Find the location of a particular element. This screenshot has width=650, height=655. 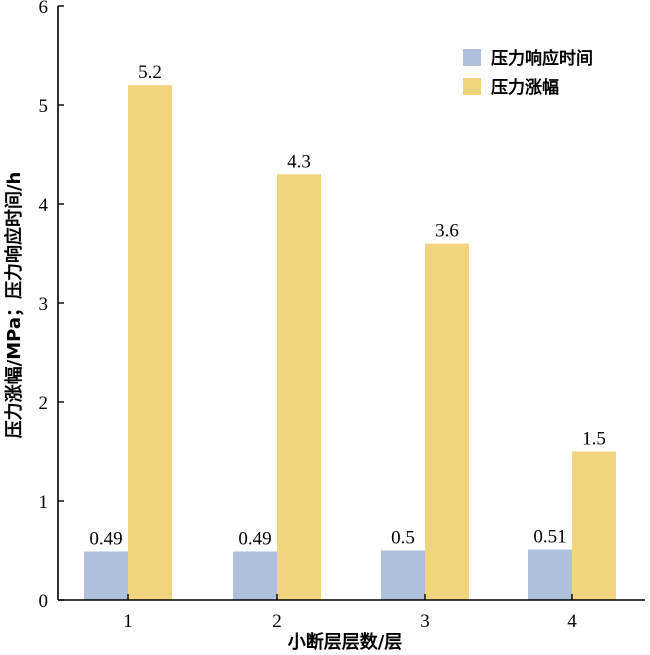

y-tick-label: 5 is located at coordinates (44, 106).